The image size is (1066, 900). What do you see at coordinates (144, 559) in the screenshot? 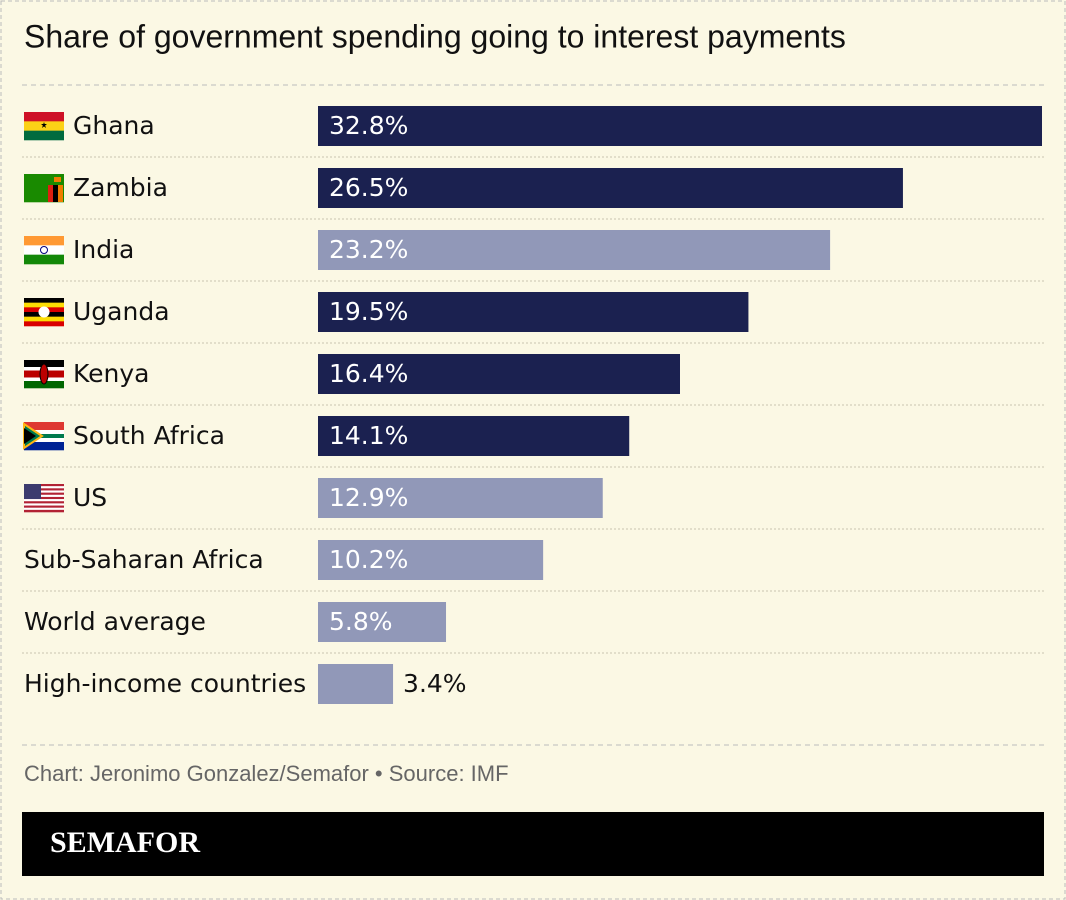
I see `category-label: Sub-Saharan Africa` at bounding box center [144, 559].